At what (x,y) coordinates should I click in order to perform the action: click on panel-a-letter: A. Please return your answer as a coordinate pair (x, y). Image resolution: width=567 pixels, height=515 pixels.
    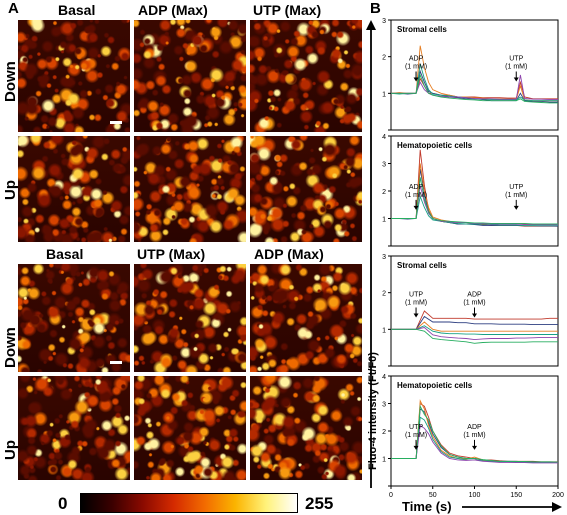
    Looking at the image, I should click on (13, 8).